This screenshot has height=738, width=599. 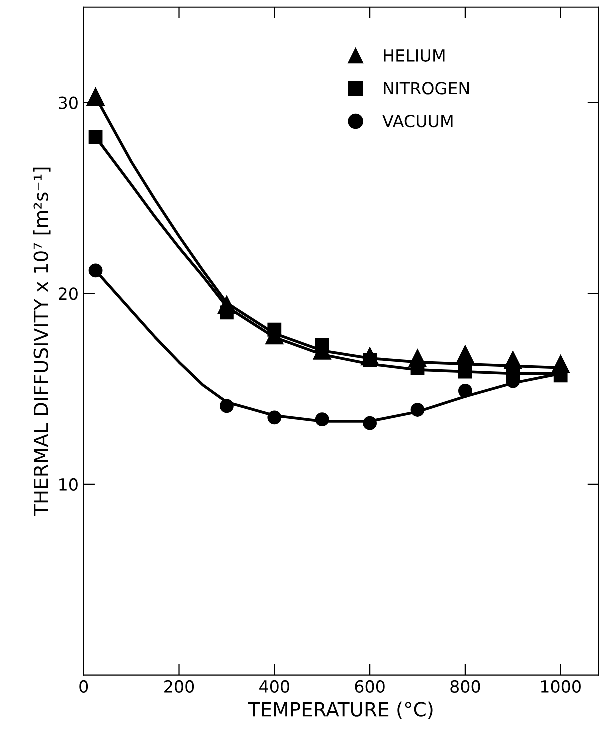 I want to click on y-axis-title: THERMAL DIFFUSIVITY x 10⁷ [m²s⁻¹], so click(x=42, y=342).